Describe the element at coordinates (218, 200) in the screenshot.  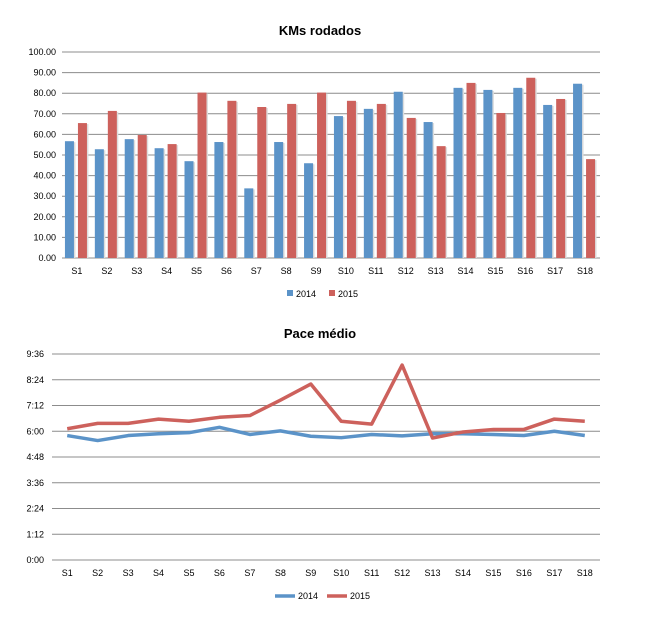
I see `bar-2014-S6` at that location.